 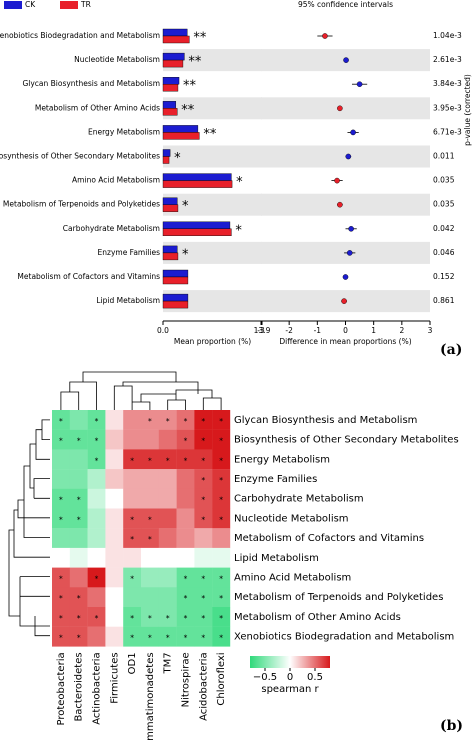 What do you see at coordinates (262, 330) in the screenshot?
I see `x-tick-label: 13.9` at bounding box center [262, 330].